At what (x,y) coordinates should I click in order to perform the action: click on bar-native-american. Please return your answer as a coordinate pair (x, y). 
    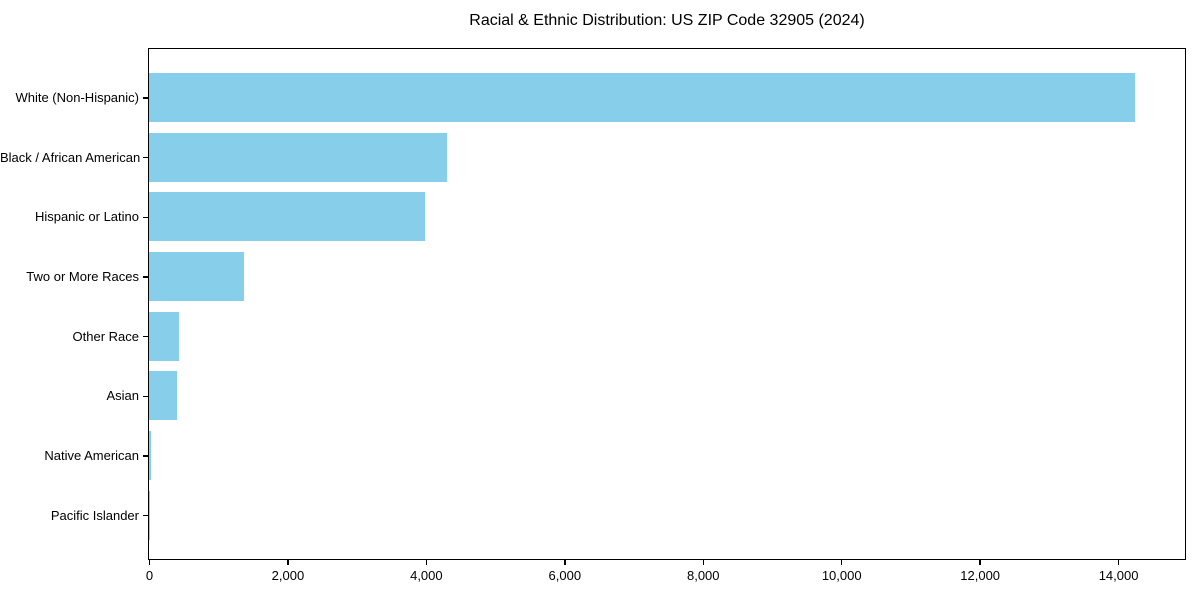
    Looking at the image, I should click on (150, 455).